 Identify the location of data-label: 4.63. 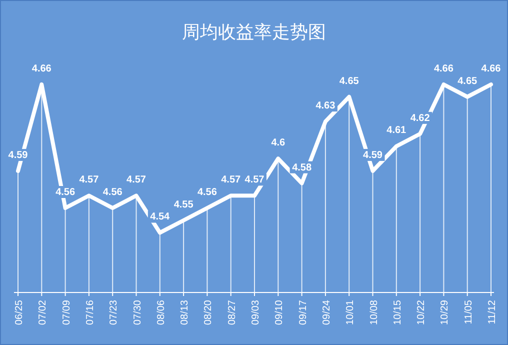
(326, 106).